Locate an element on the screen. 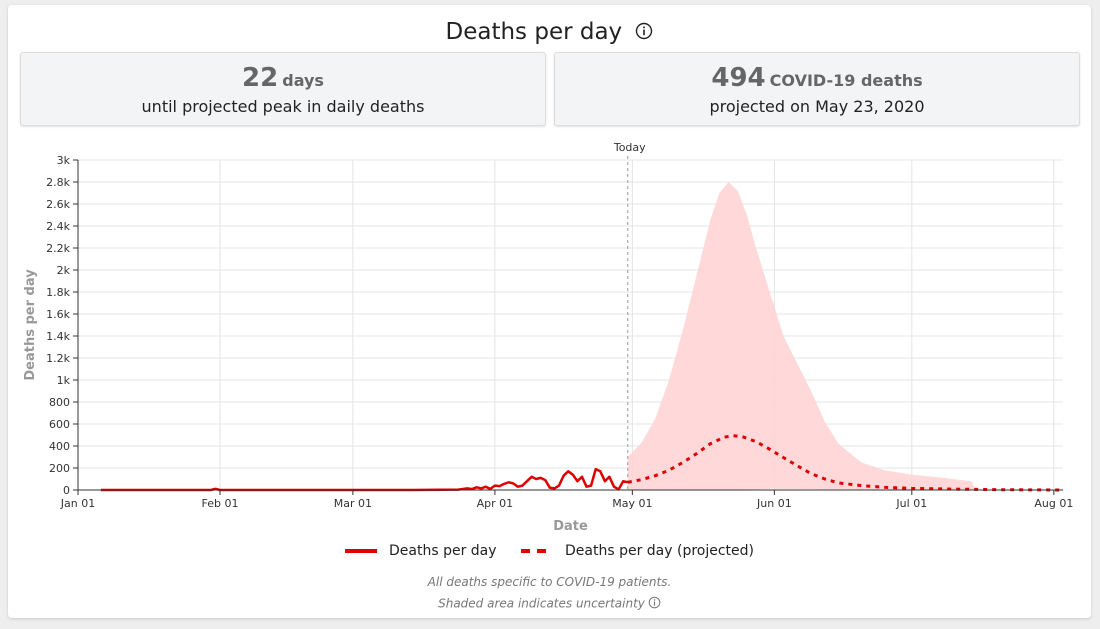  x-tick-label: Jun 01 is located at coordinates (774, 503).